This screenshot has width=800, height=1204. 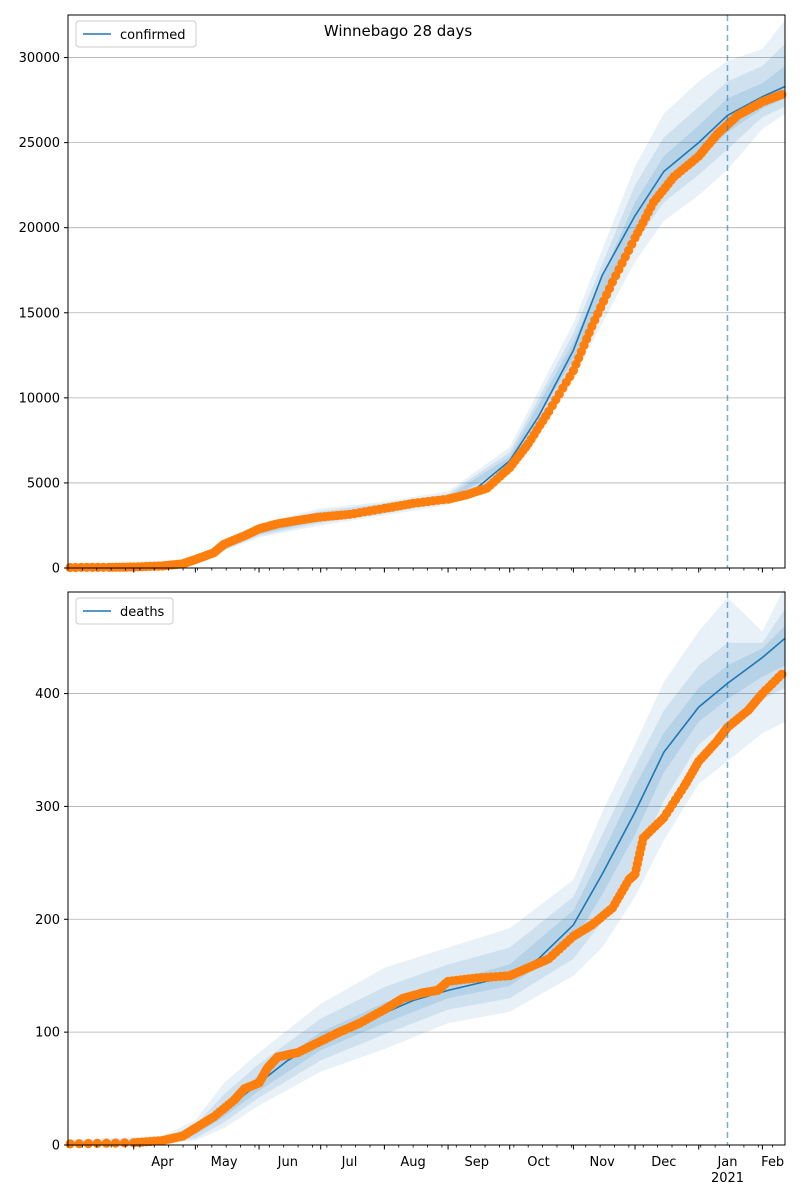 I want to click on x-tick-label: Sep, so click(x=477, y=1162).